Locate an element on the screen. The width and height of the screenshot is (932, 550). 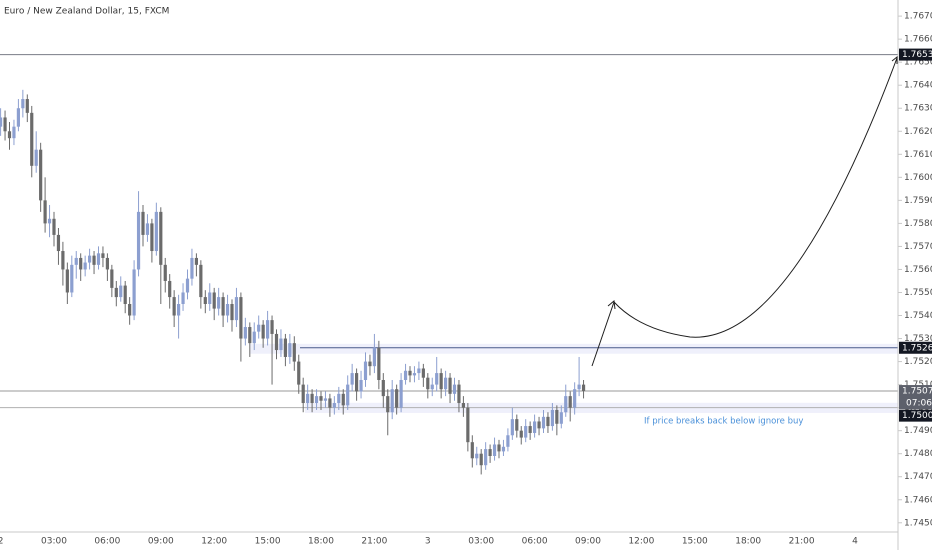
y-tick-label: 1.74600 is located at coordinates (918, 500).